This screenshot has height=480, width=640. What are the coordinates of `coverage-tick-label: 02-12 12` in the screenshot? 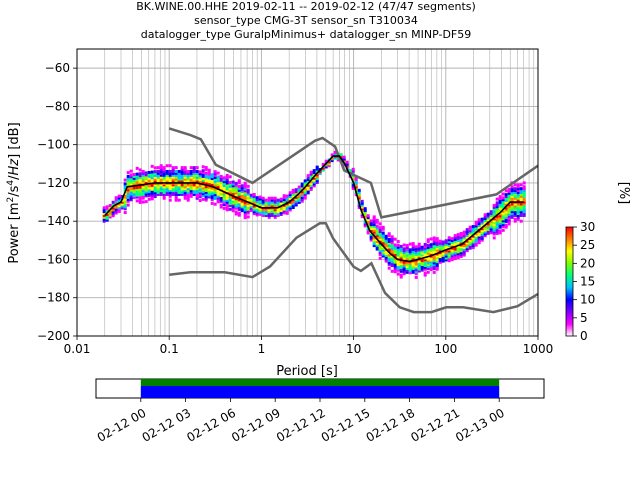 It's located at (301, 425).